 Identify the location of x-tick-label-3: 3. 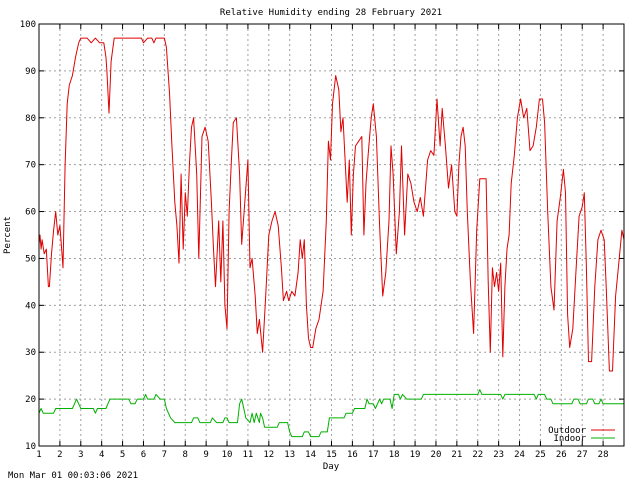
(80, 455).